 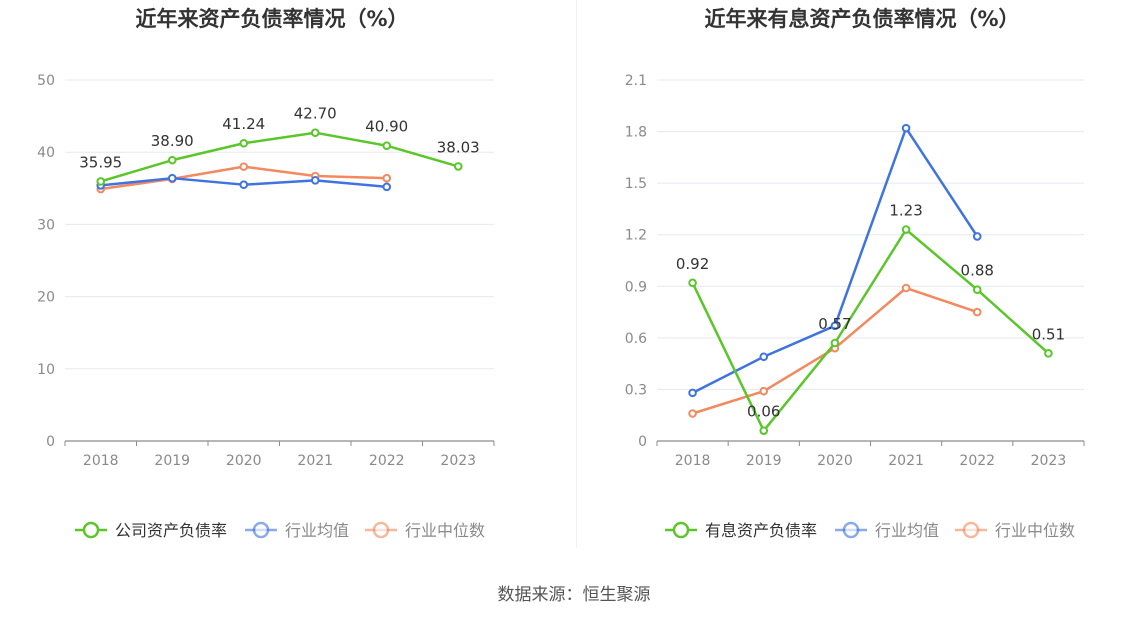 What do you see at coordinates (1048, 334) in the screenshot?
I see `data-label: 0.51` at bounding box center [1048, 334].